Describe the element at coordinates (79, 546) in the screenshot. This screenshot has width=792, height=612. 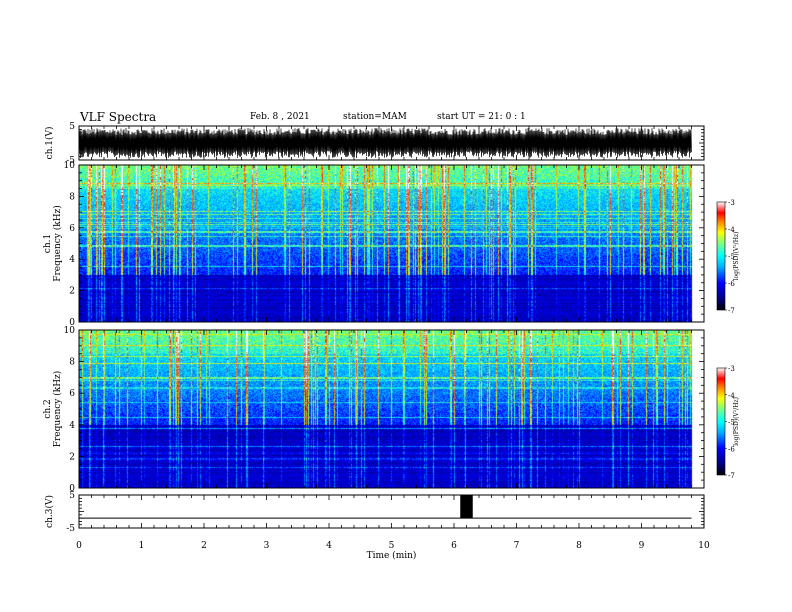
I see `x-tick-label: 0` at that location.